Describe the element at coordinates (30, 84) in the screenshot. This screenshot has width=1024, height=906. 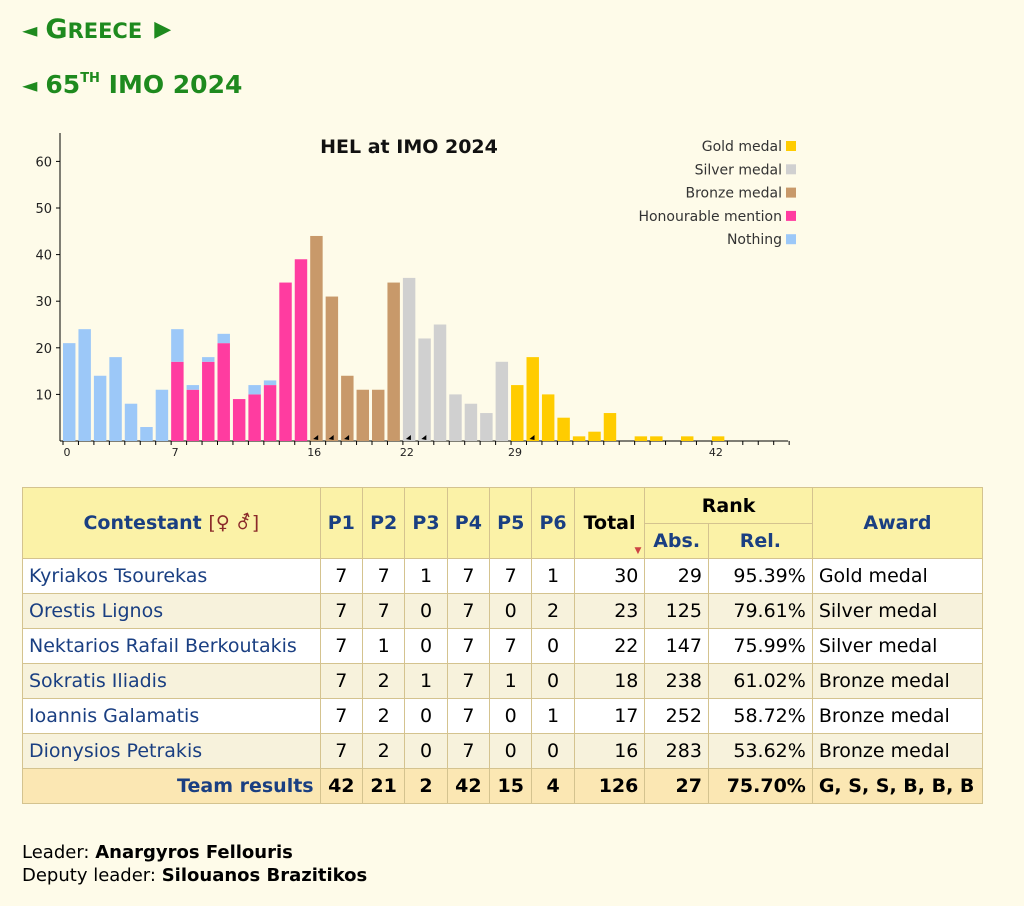
I see `prev-olympiad-arrow-icon: ◄` at that location.